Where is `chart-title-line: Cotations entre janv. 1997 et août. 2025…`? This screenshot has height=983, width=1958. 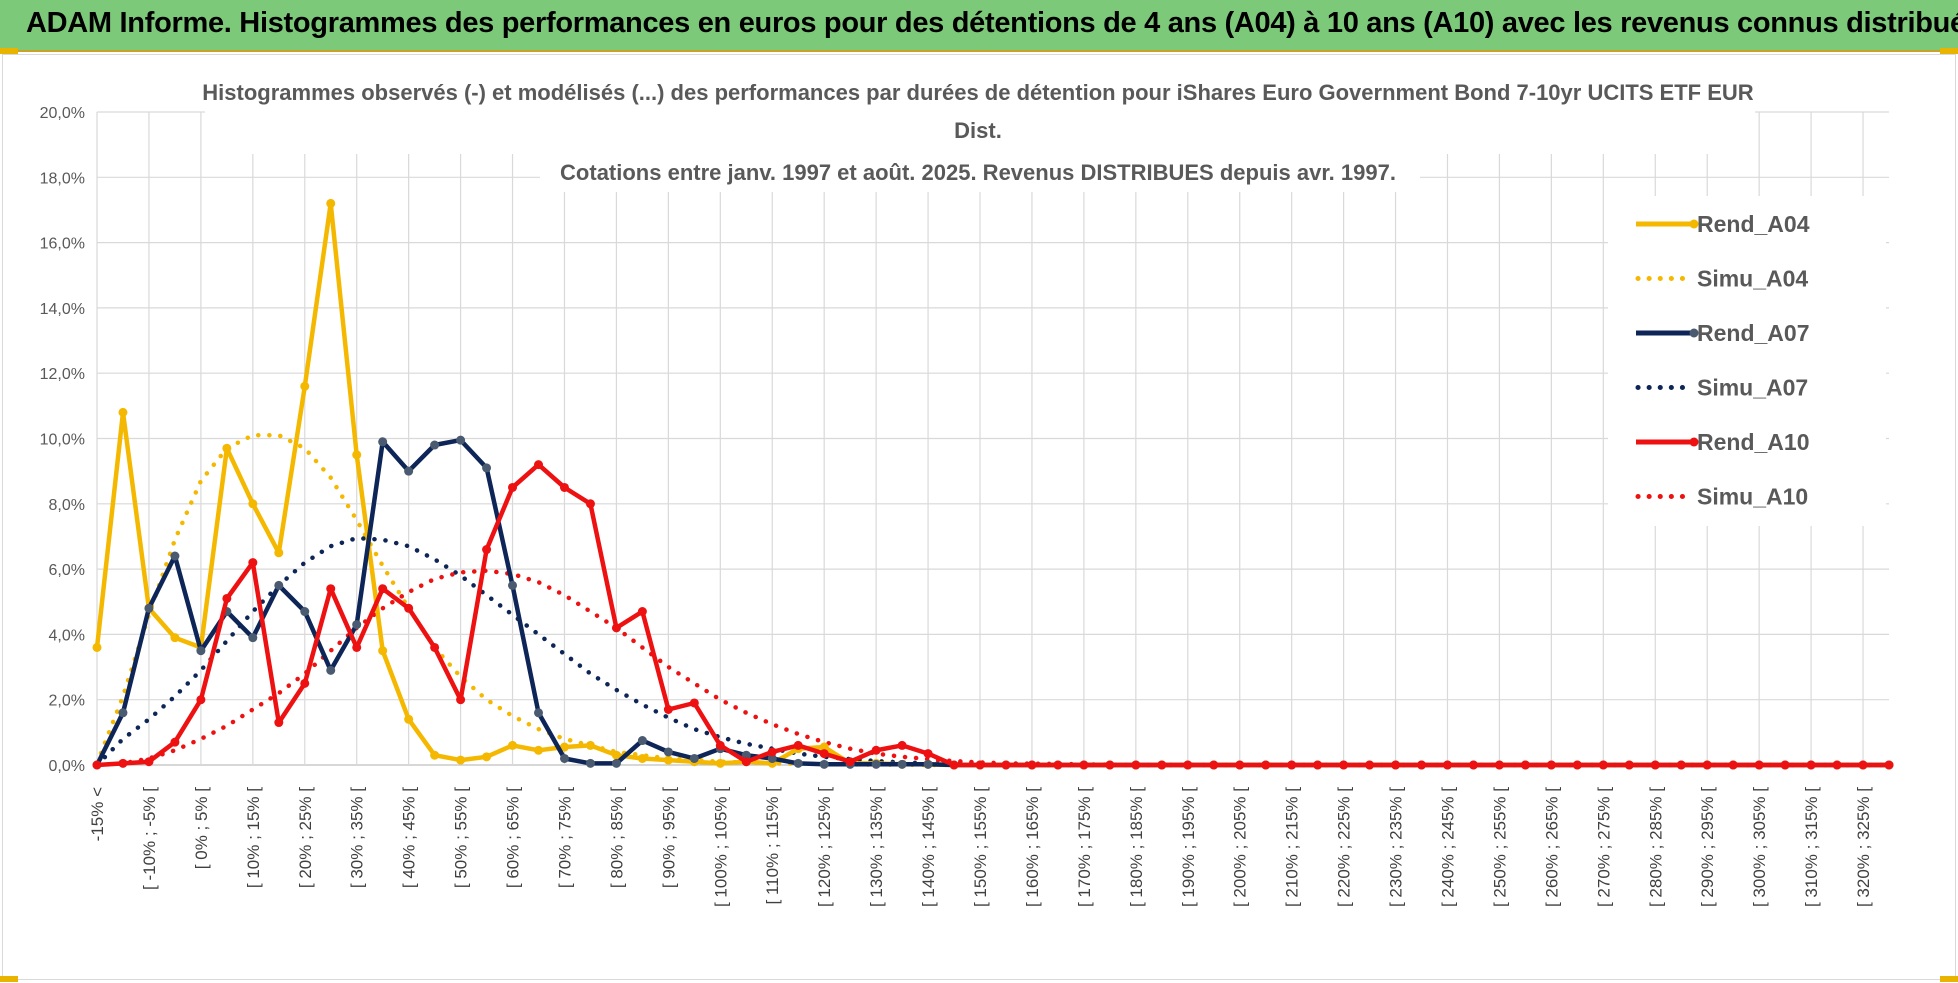 chart-title-line: Cotations entre janv. 1997 et août. 2025… is located at coordinates (978, 172).